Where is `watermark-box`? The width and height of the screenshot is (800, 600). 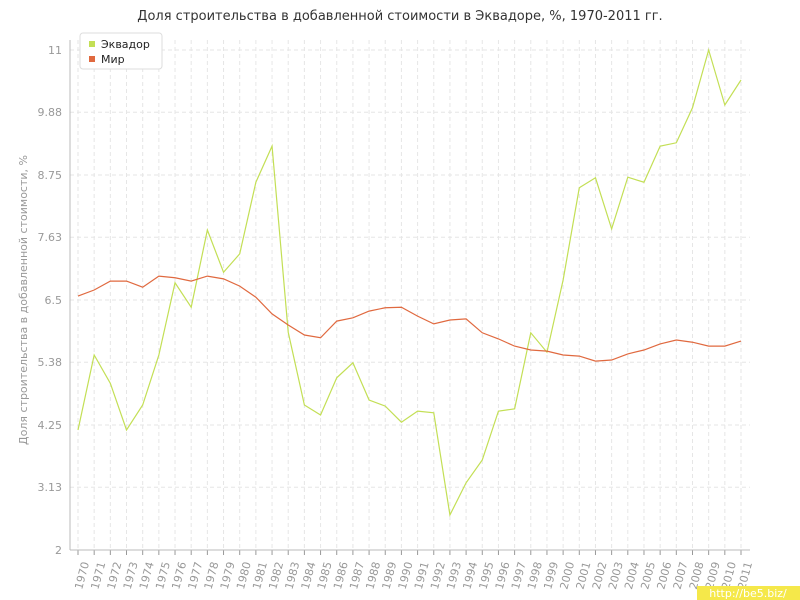
watermark-box is located at coordinates (748, 593).